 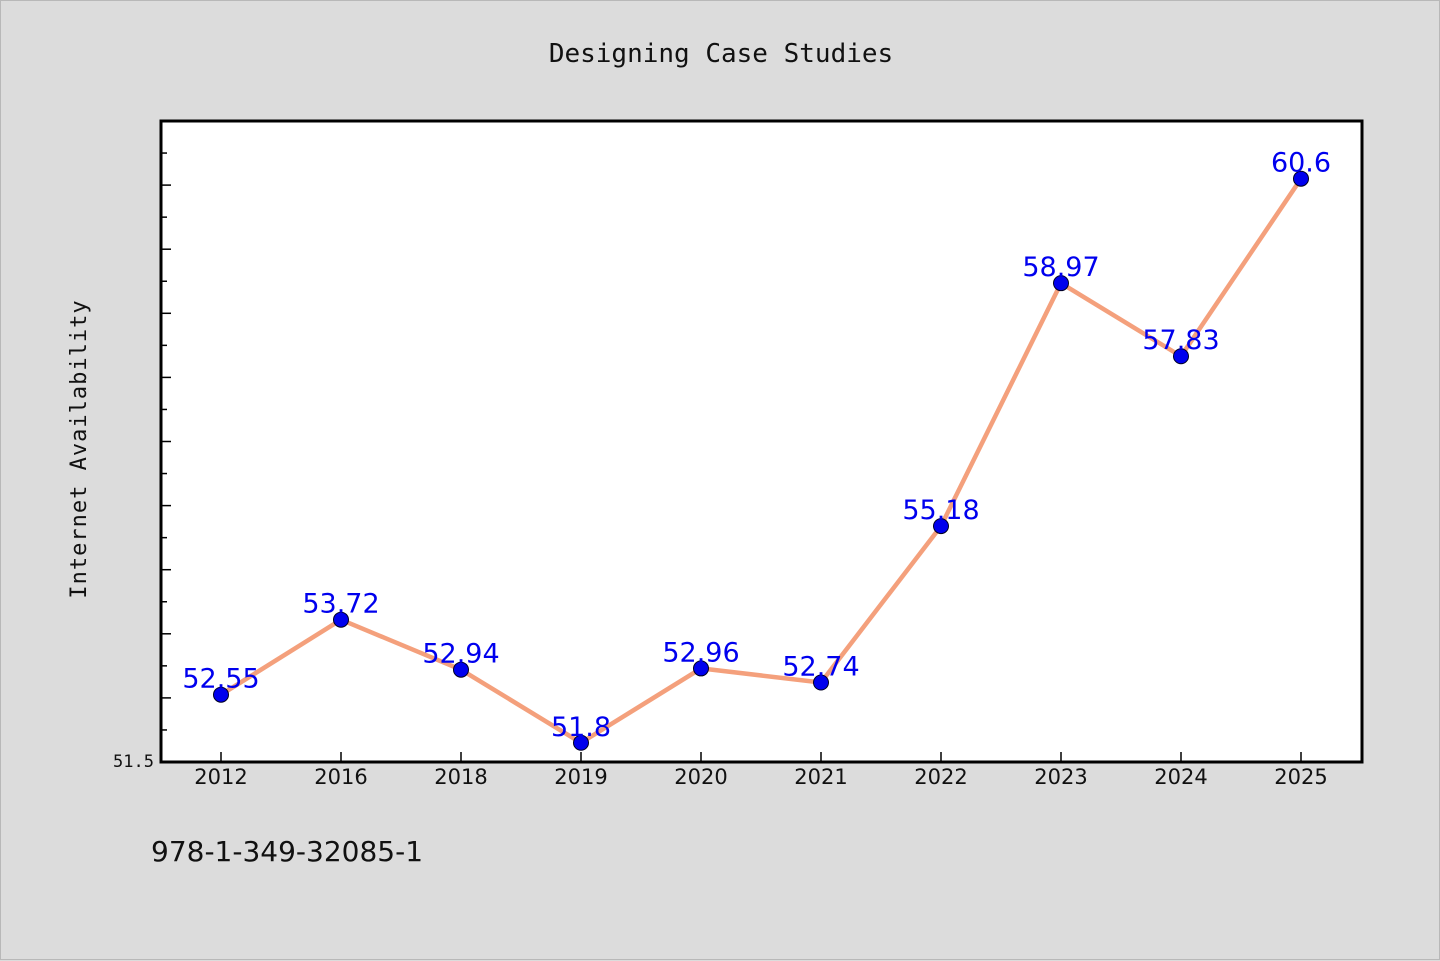 I want to click on chart-title: Designing Case Studies, so click(x=721, y=54).